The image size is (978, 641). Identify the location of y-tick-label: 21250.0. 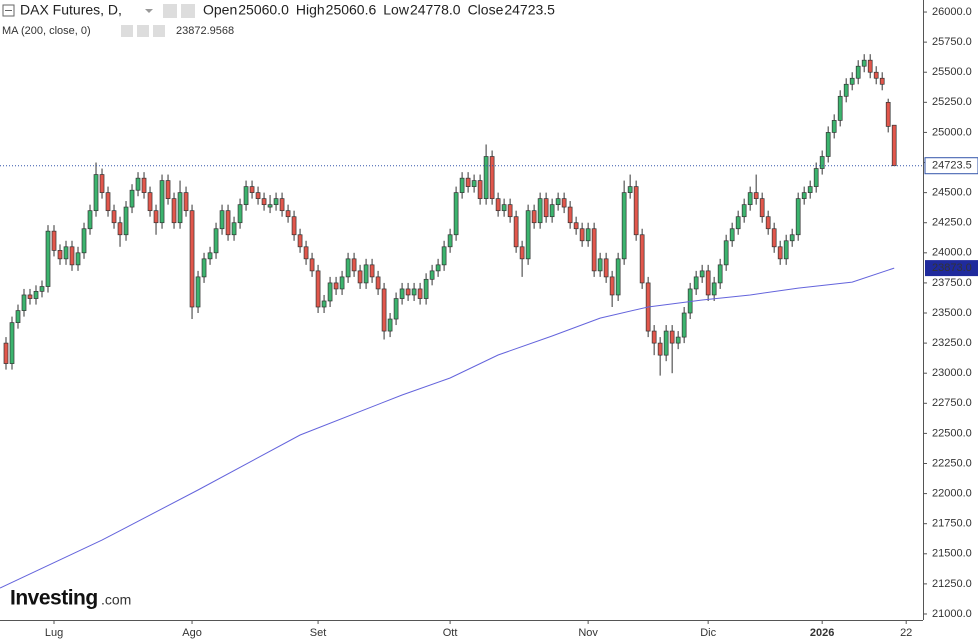
(952, 584).